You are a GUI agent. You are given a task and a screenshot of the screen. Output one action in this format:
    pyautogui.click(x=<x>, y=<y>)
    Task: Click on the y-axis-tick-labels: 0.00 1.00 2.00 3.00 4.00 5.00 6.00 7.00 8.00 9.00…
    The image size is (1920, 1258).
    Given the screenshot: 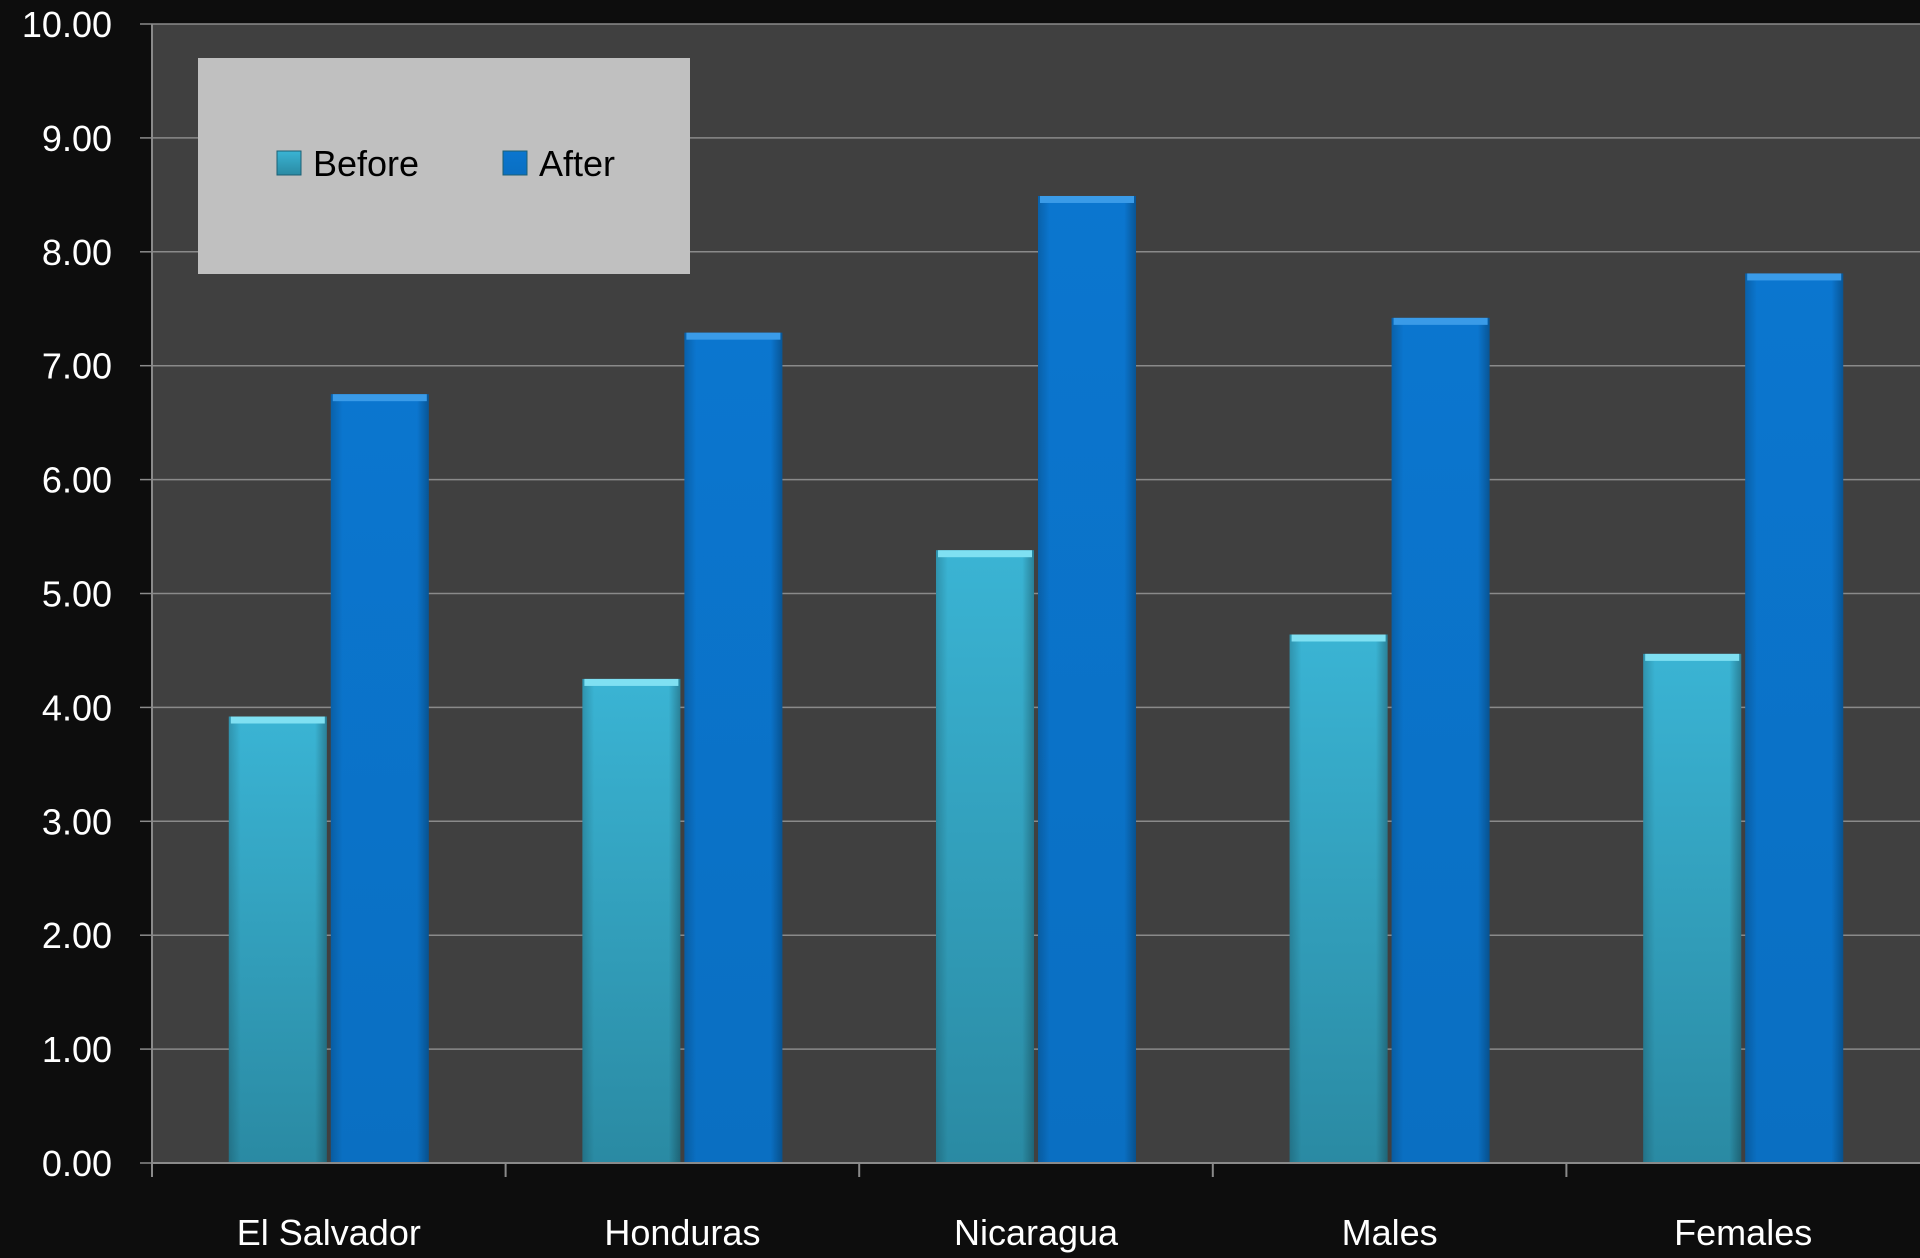 What is the action you would take?
    pyautogui.click(x=67, y=594)
    